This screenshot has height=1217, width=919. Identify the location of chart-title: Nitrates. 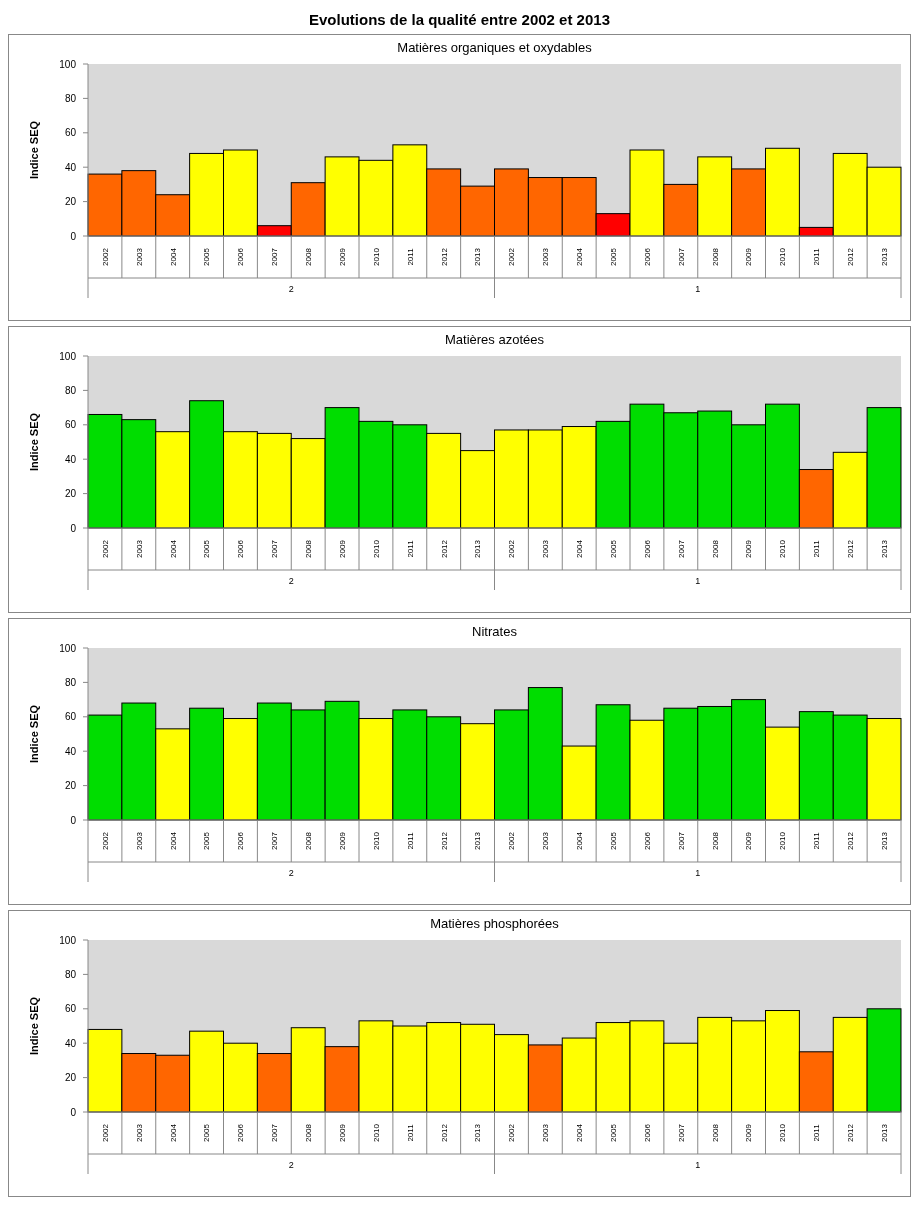
(495, 631).